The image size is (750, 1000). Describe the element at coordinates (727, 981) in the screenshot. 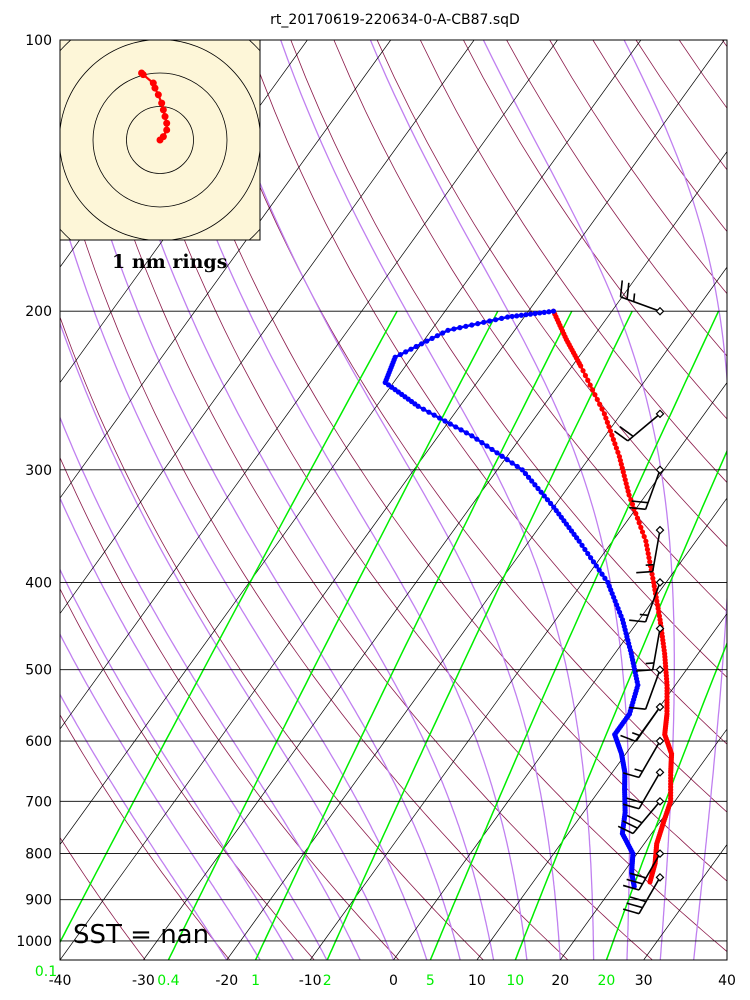

I see `temperature-tick-label: 40` at that location.